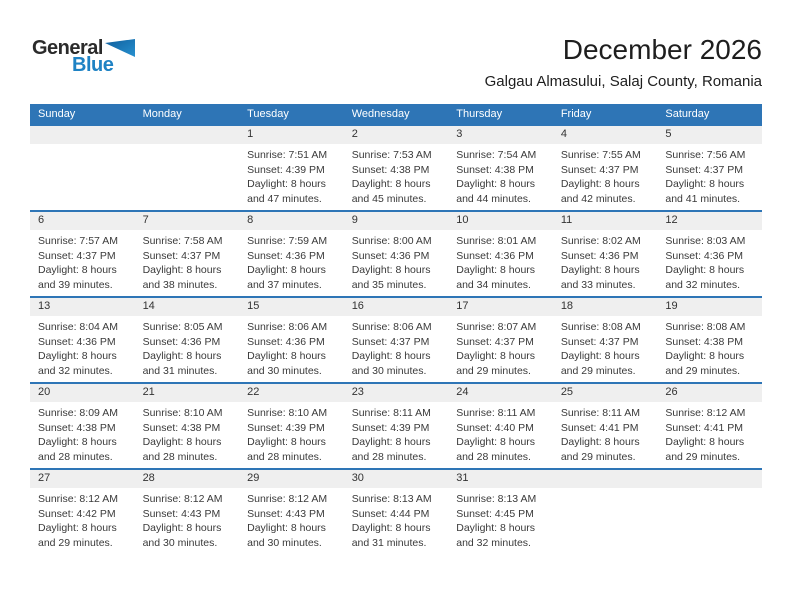 The image size is (792, 612). What do you see at coordinates (77, 277) in the screenshot?
I see `daylight-text: Daylight: 8 hours and 39 minutes.` at bounding box center [77, 277].